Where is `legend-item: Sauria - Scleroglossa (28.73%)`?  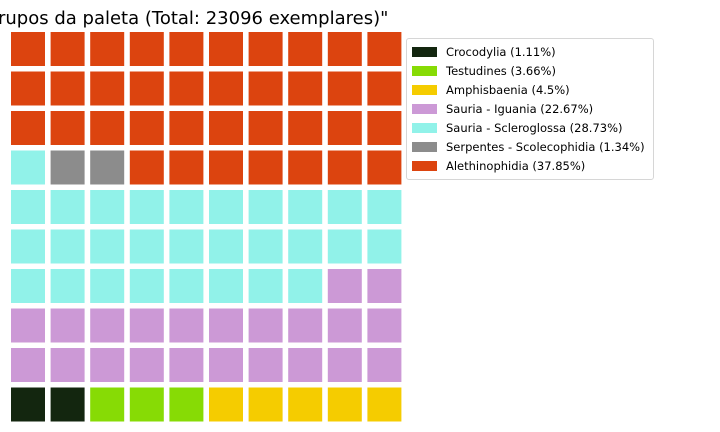 legend-item: Sauria - Scleroglossa (28.73%) is located at coordinates (530, 127).